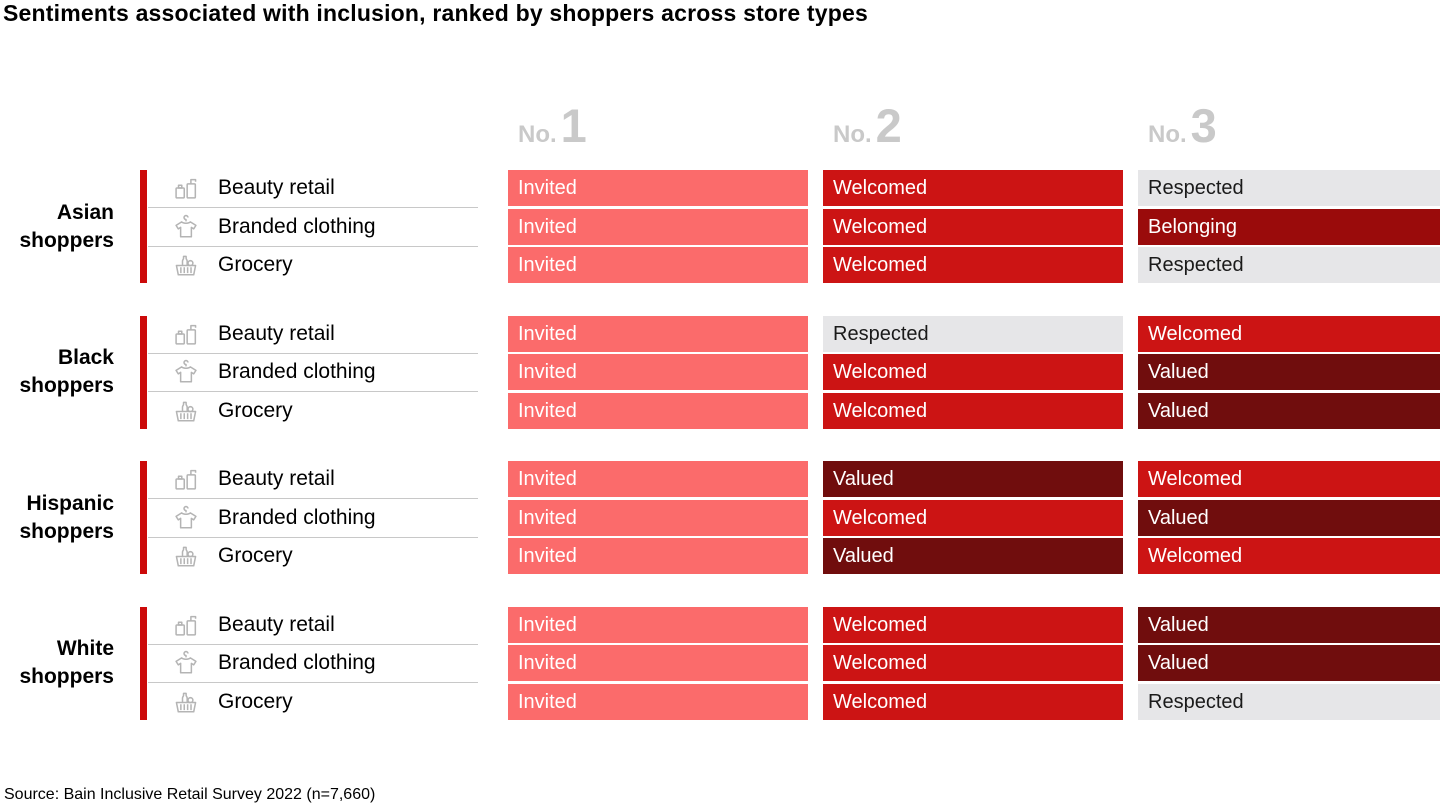  Describe the element at coordinates (70, 503) in the screenshot. I see `shopper-group-label-line1: Hispanic` at that location.